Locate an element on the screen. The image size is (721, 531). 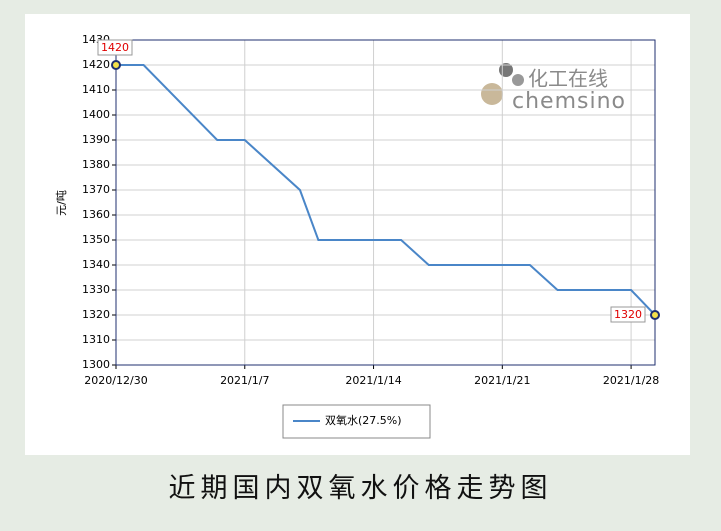
caption: 近期国内双氧水价格走势图 is located at coordinates (360, 488).